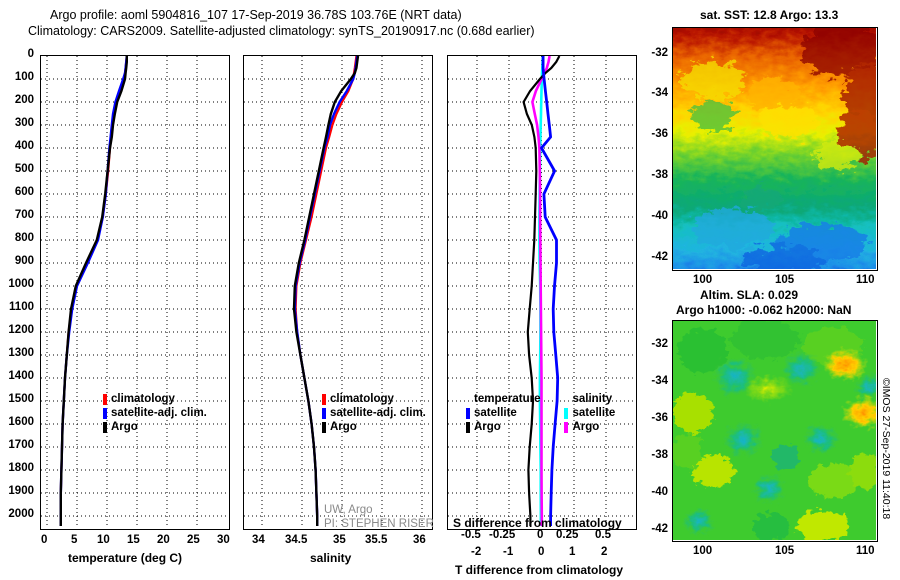 This screenshot has height=580, width=900. I want to click on copyright-notice-wrapper: ©IMOS 27-Sep-2019 11:40:18, so click(890, 448).